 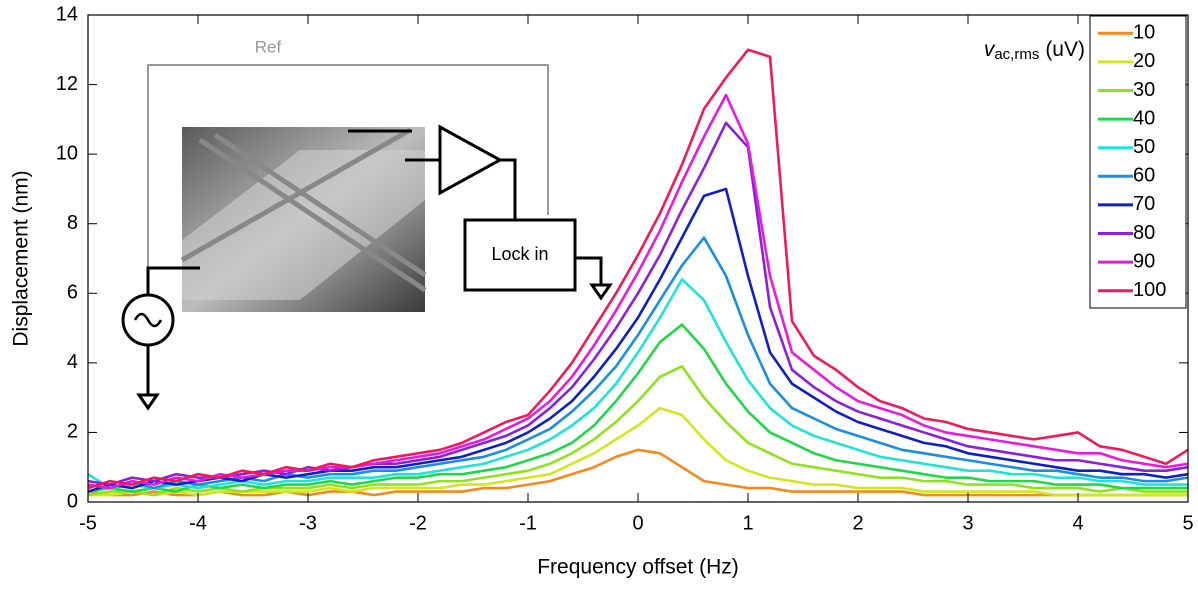 I want to click on legend-title-symbol: v, so click(x=990, y=49).